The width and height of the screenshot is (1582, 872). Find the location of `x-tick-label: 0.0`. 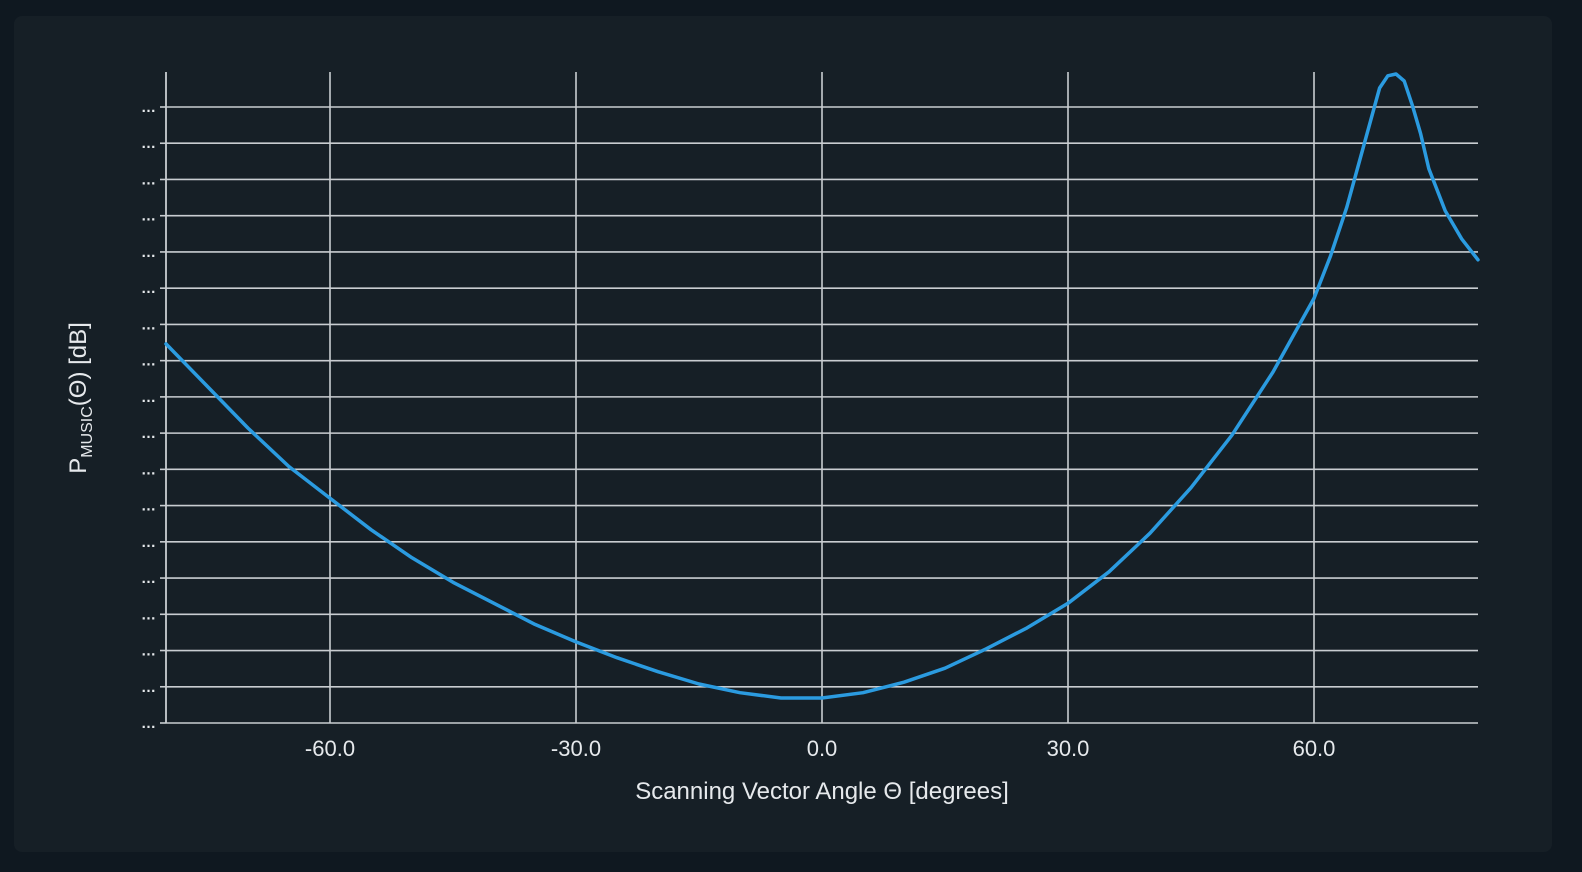

x-tick-label: 0.0 is located at coordinates (822, 748).